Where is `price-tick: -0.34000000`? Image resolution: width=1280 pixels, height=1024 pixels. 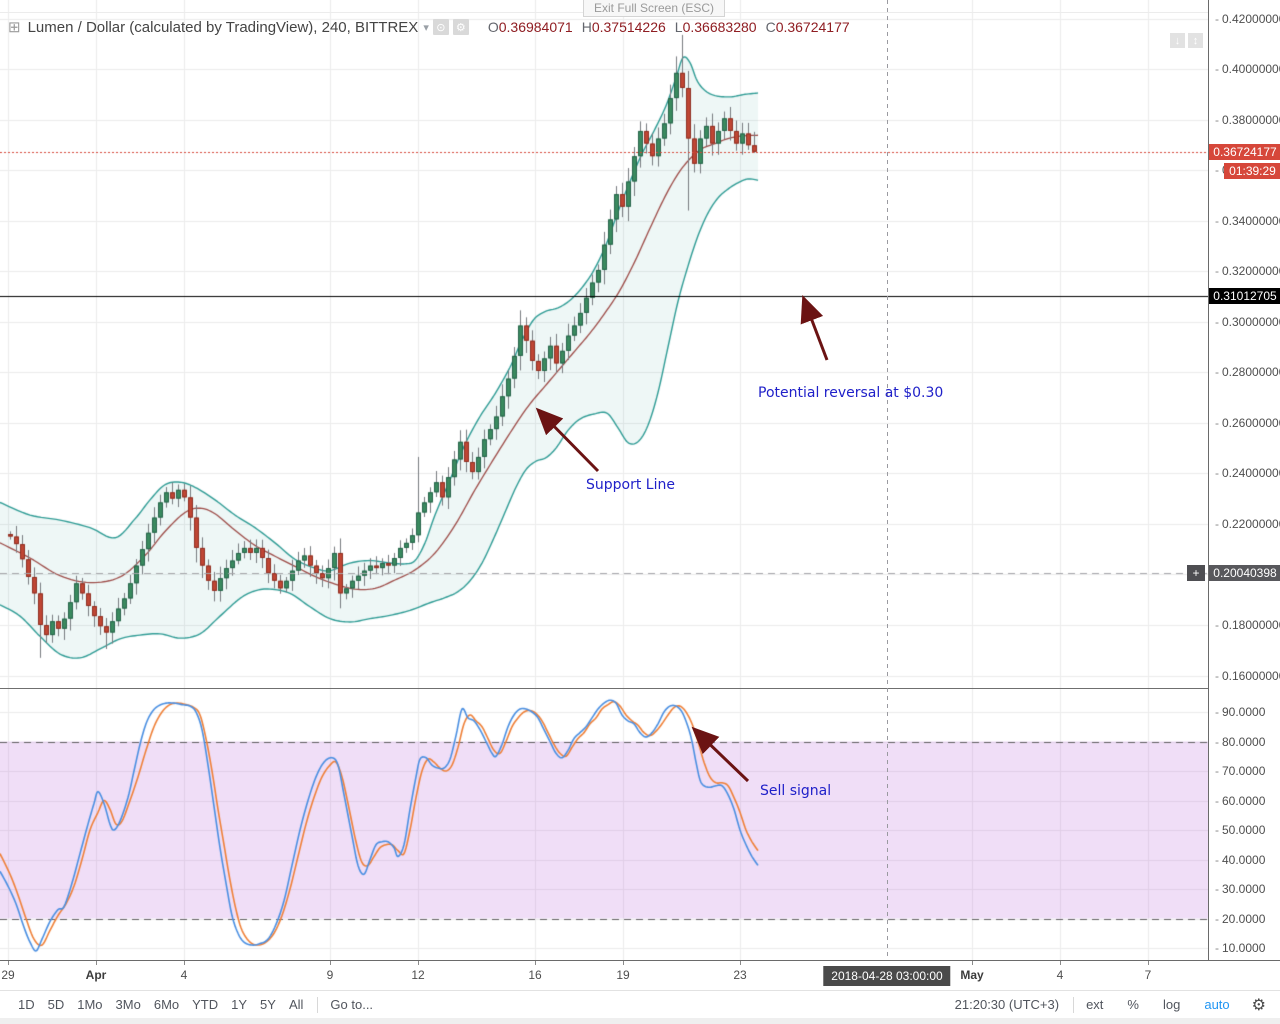
price-tick: -0.34000000 is located at coordinates (1247, 220).